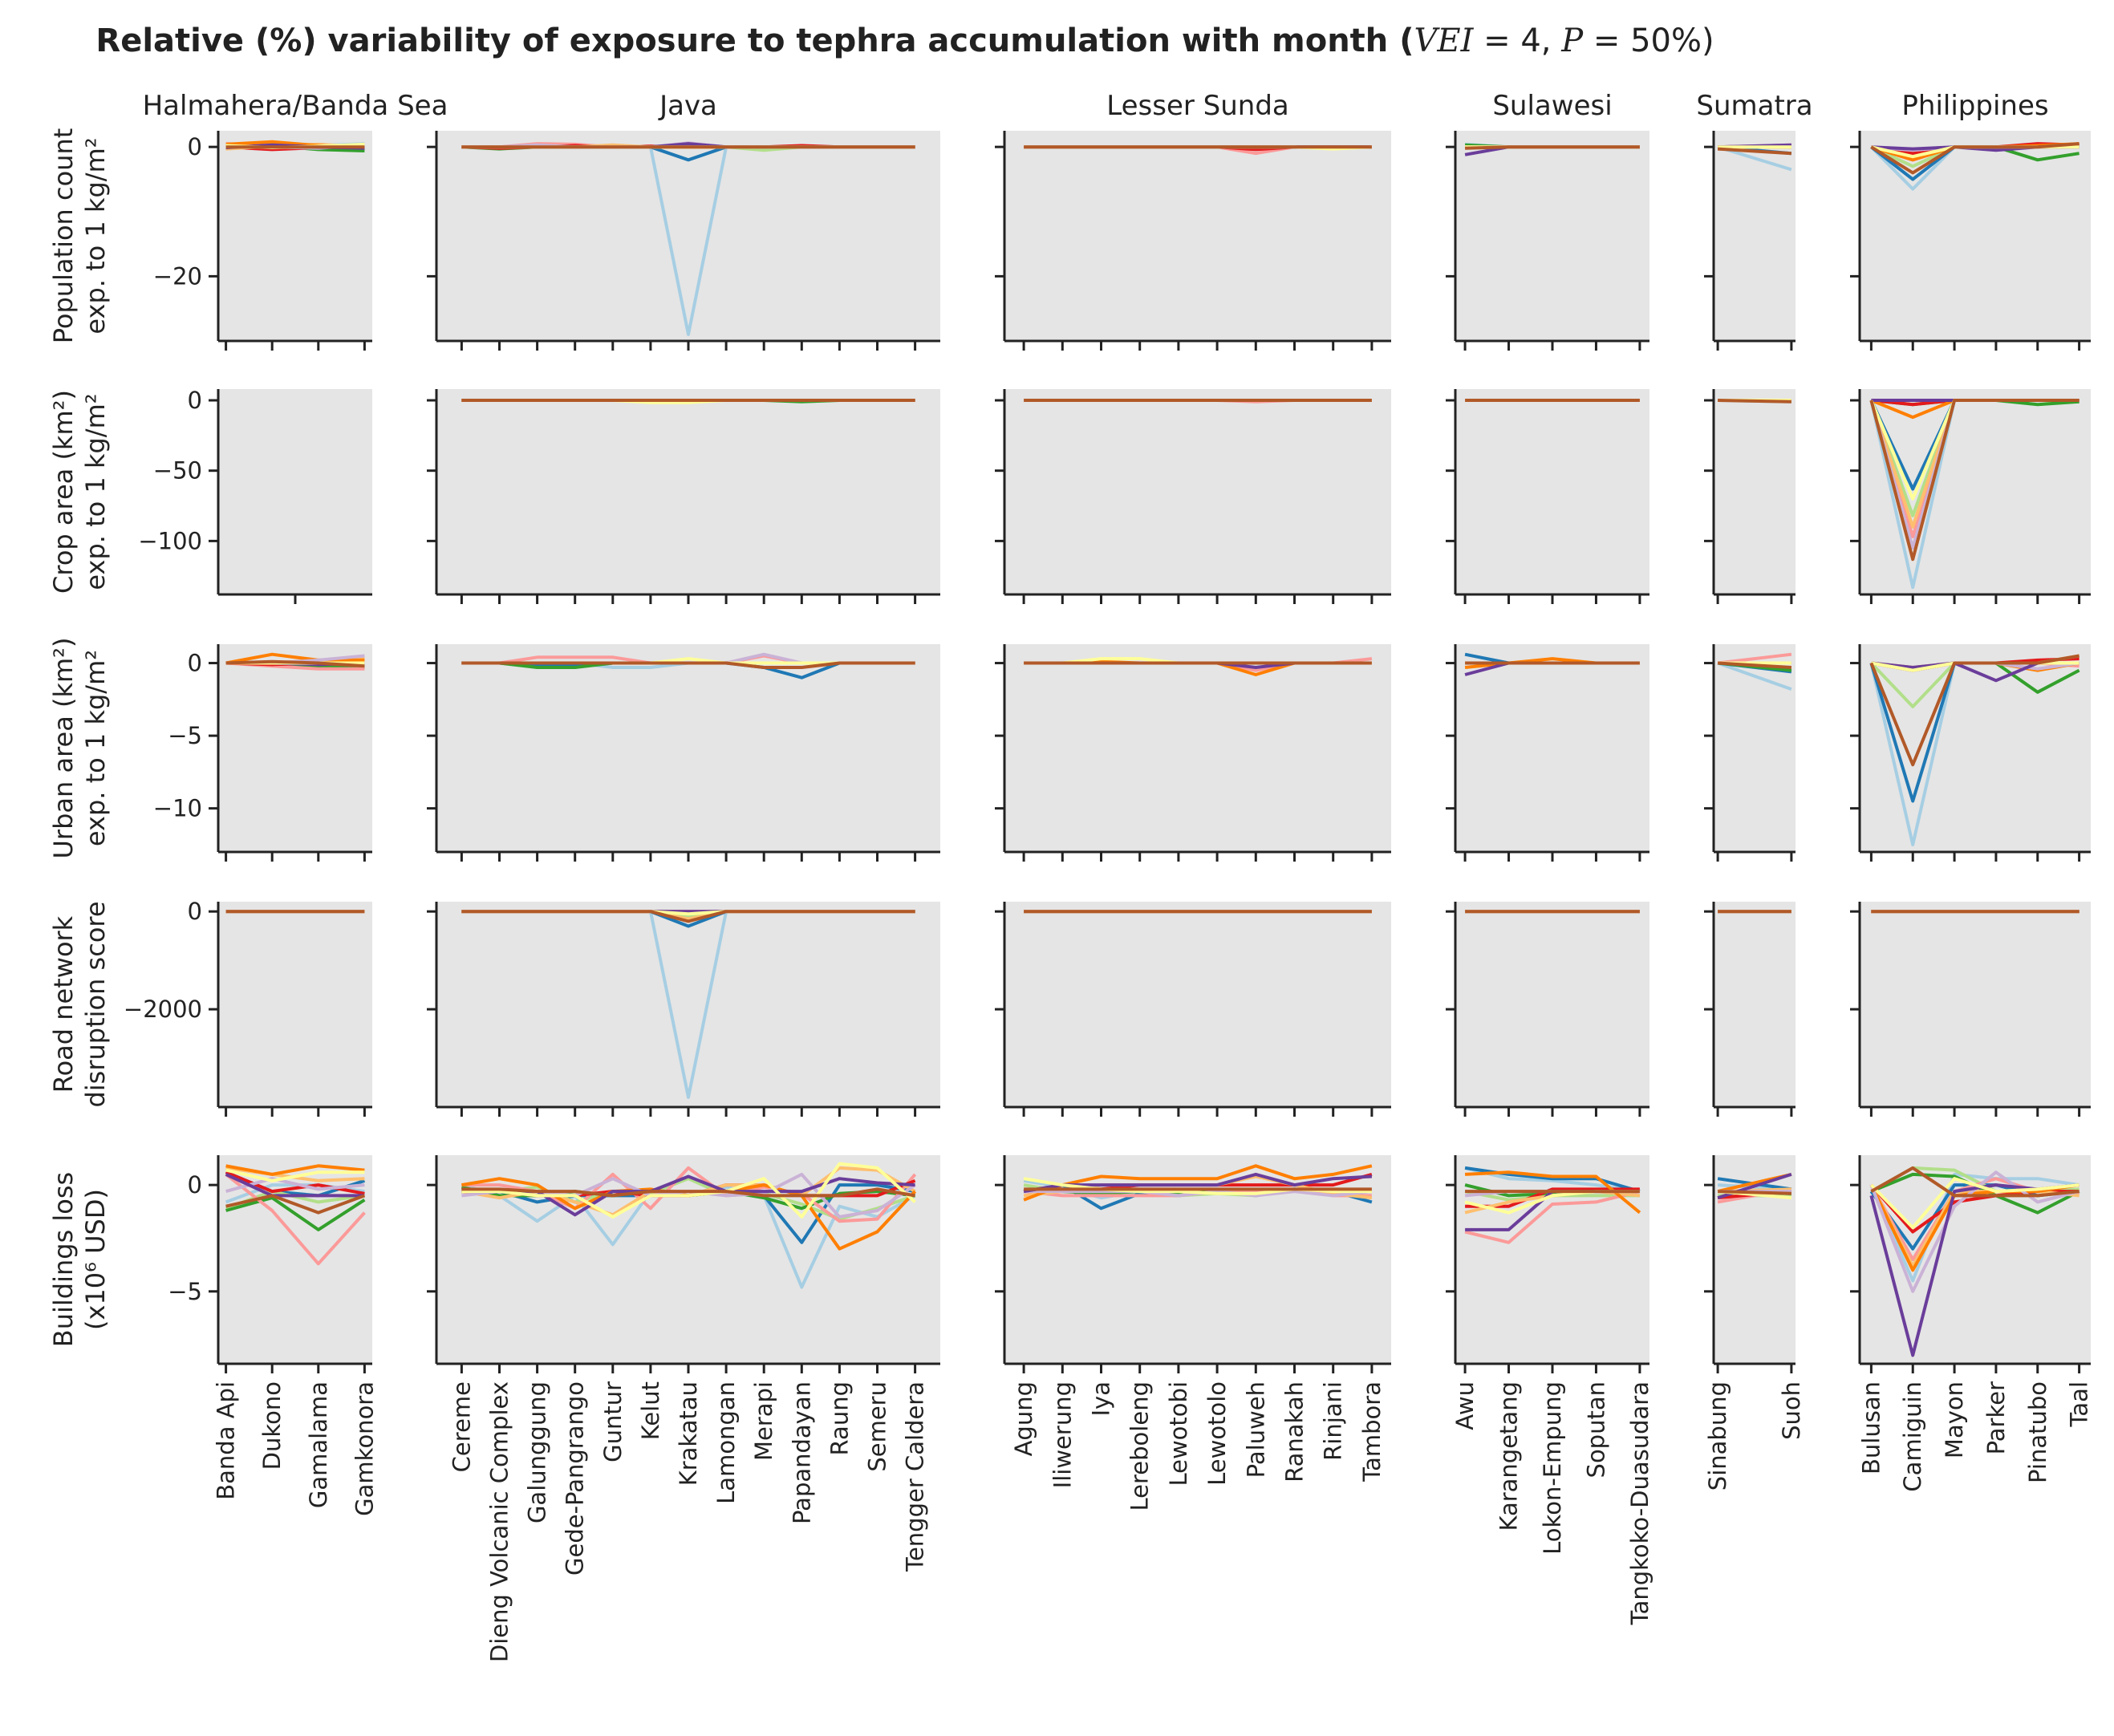 Image resolution: width=2114 pixels, height=1736 pixels. What do you see at coordinates (462, 1427) in the screenshot?
I see `x-tick-label: Cereme` at bounding box center [462, 1427].